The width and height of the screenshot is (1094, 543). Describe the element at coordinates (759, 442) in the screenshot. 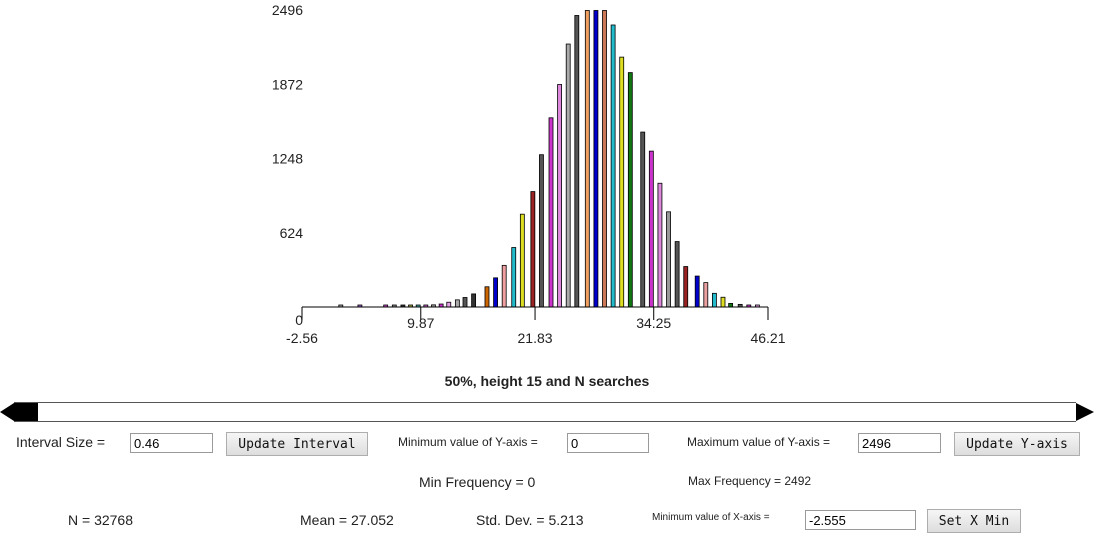

I see `max-y-axis-label: Maximum value of Y-axis =` at that location.